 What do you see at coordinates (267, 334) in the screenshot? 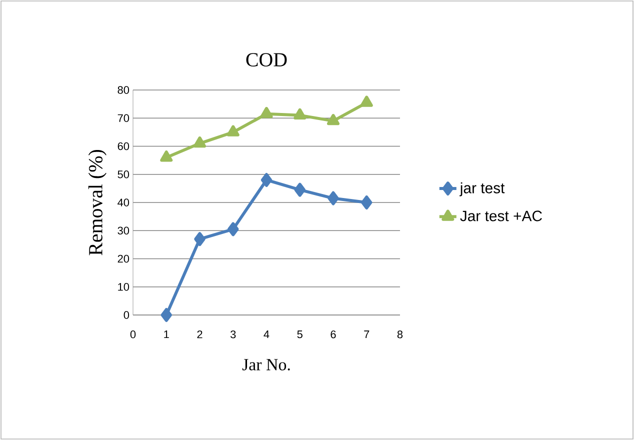
I see `x-tick-label: 4` at bounding box center [267, 334].